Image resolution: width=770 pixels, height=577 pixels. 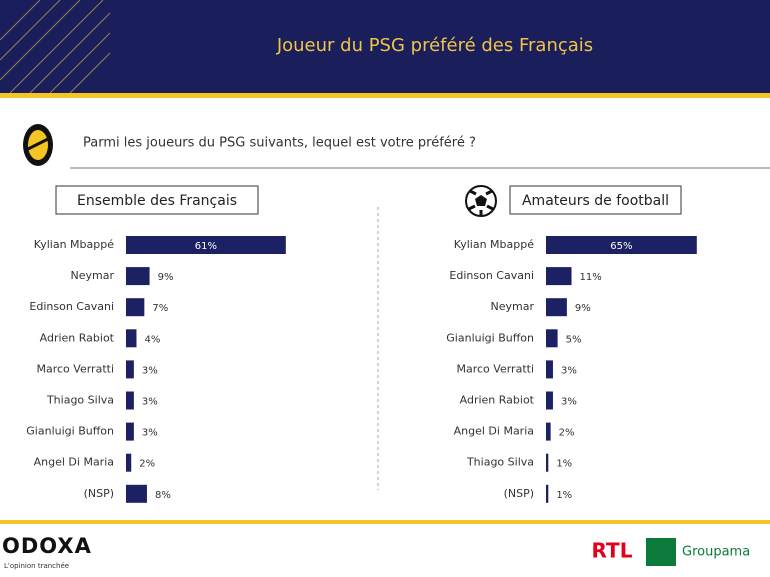 What do you see at coordinates (47, 546) in the screenshot?
I see `brand: ODOXA` at bounding box center [47, 546].